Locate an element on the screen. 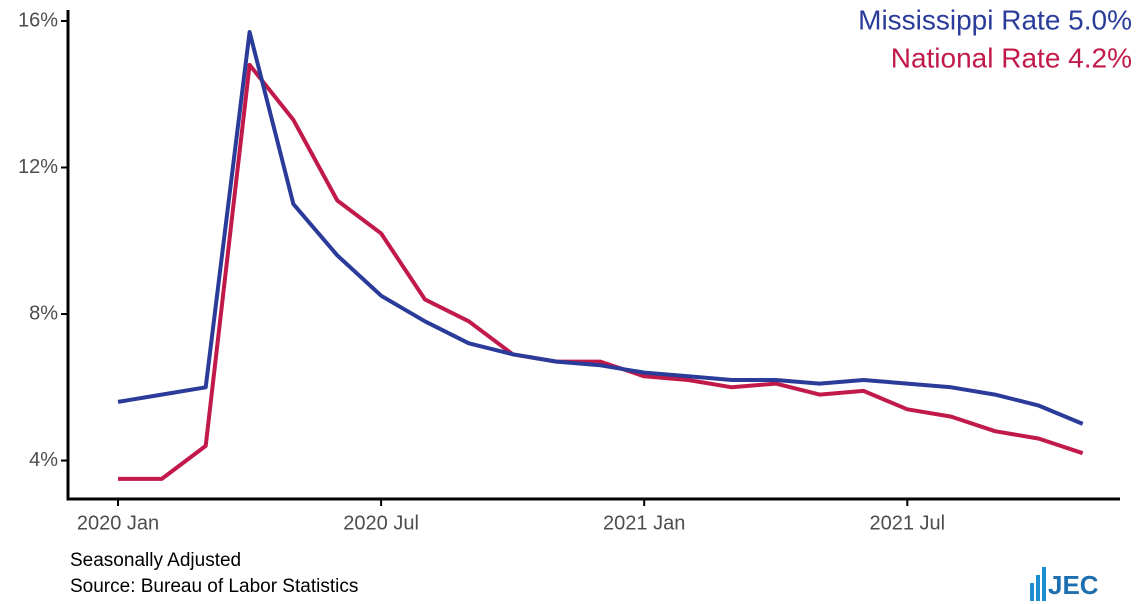  legend-label: Mississippi Rate 5.0% is located at coordinates (995, 19).